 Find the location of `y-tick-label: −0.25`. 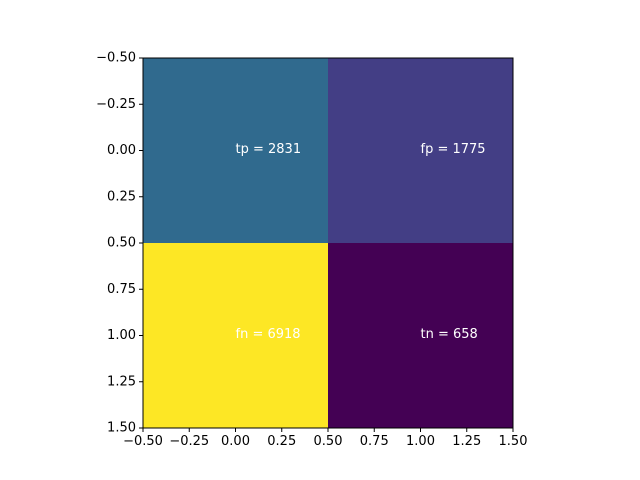

y-tick-label: −0.25 is located at coordinates (116, 104).